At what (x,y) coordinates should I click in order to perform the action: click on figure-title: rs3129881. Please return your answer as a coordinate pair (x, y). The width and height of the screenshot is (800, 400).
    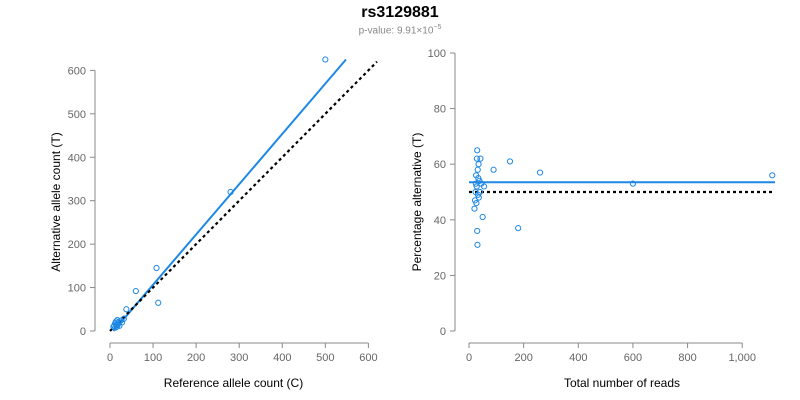
    Looking at the image, I should click on (400, 12).